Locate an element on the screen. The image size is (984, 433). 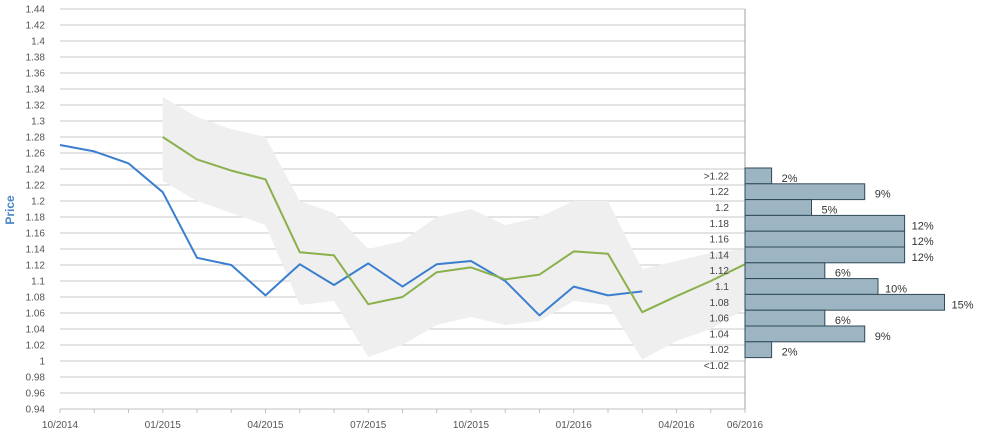
y-tick-label: 1.12 is located at coordinates (36, 266).